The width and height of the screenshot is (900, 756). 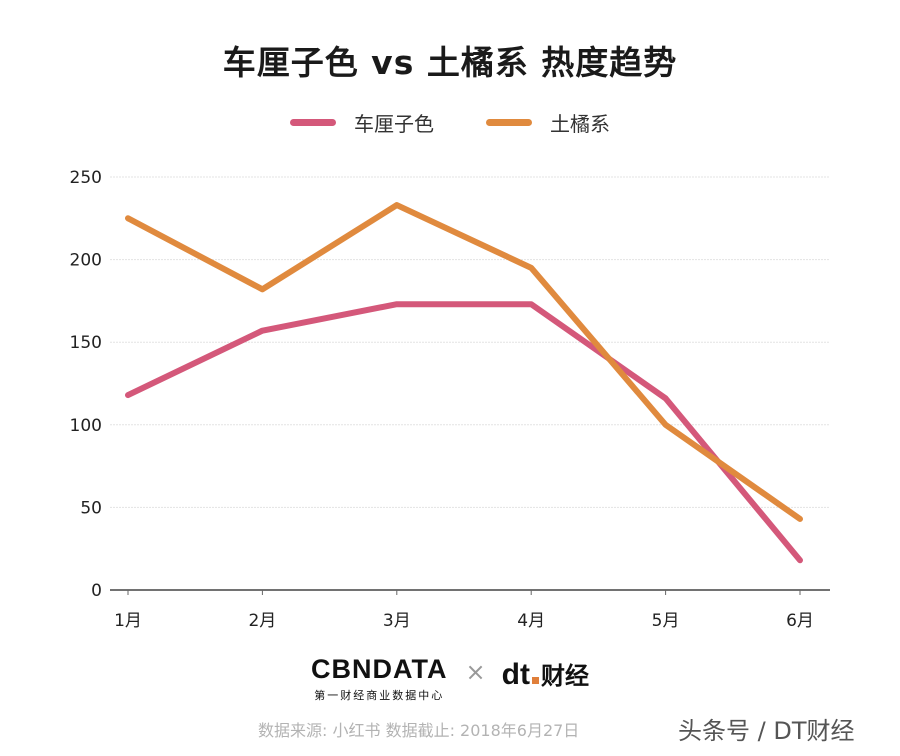 I want to click on legend-label-orange: 土橘系, so click(x=580, y=124).